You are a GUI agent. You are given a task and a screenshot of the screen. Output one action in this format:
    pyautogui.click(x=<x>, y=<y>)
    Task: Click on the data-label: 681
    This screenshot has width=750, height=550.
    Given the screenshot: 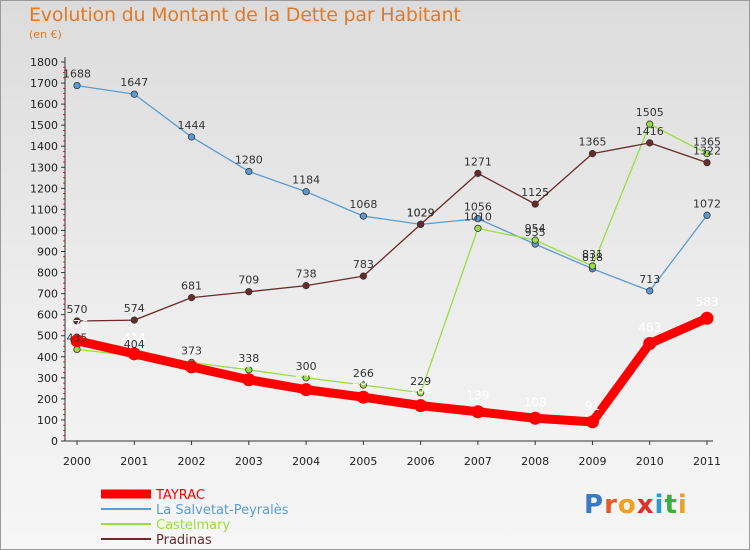 What is the action you would take?
    pyautogui.click(x=191, y=286)
    